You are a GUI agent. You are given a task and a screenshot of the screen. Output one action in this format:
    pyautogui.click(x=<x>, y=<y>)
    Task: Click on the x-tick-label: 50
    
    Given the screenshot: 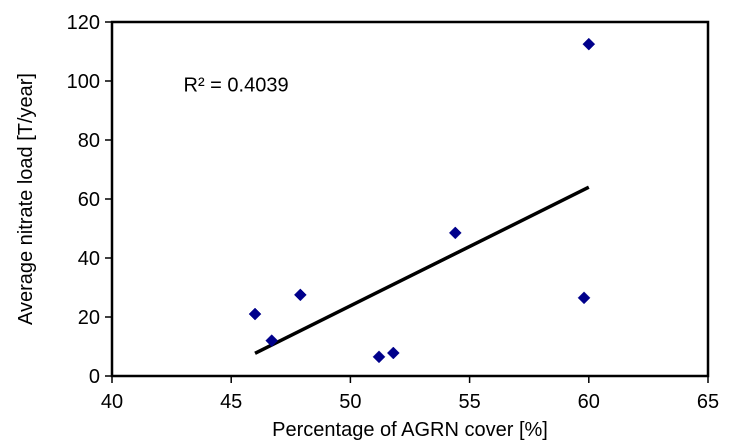 What is the action you would take?
    pyautogui.click(x=350, y=402)
    